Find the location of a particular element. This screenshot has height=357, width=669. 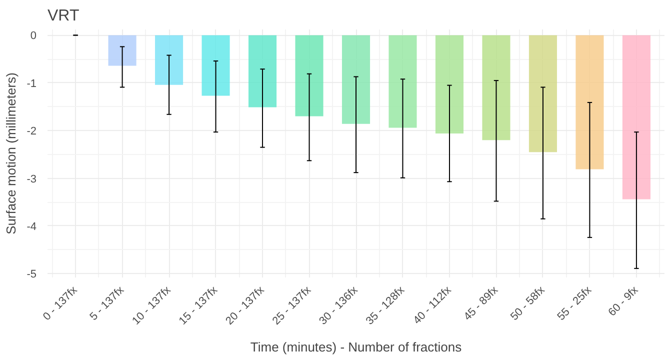

x-axis-title: Time (minutes) - Number of fractions is located at coordinates (356, 347).